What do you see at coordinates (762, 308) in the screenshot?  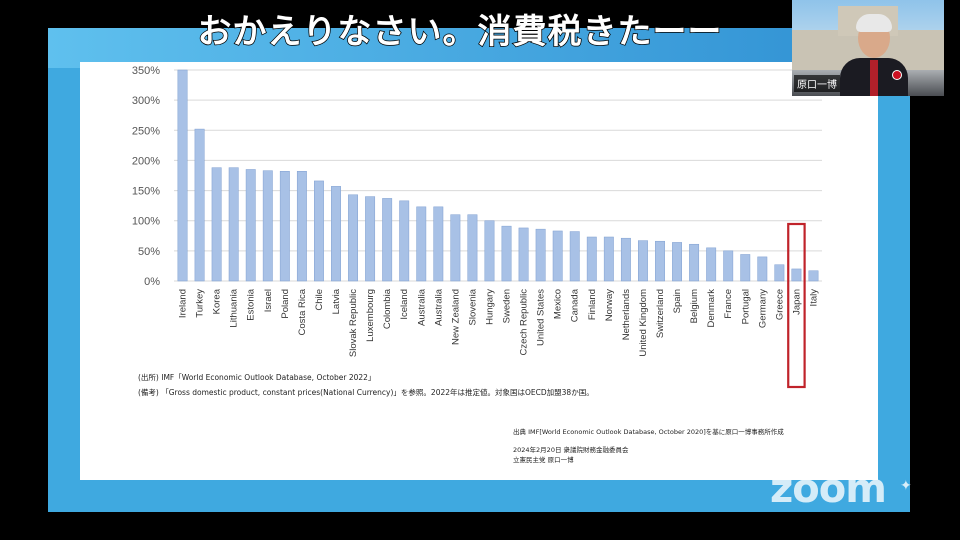 I see `x-tick-label: Germany` at bounding box center [762, 308].